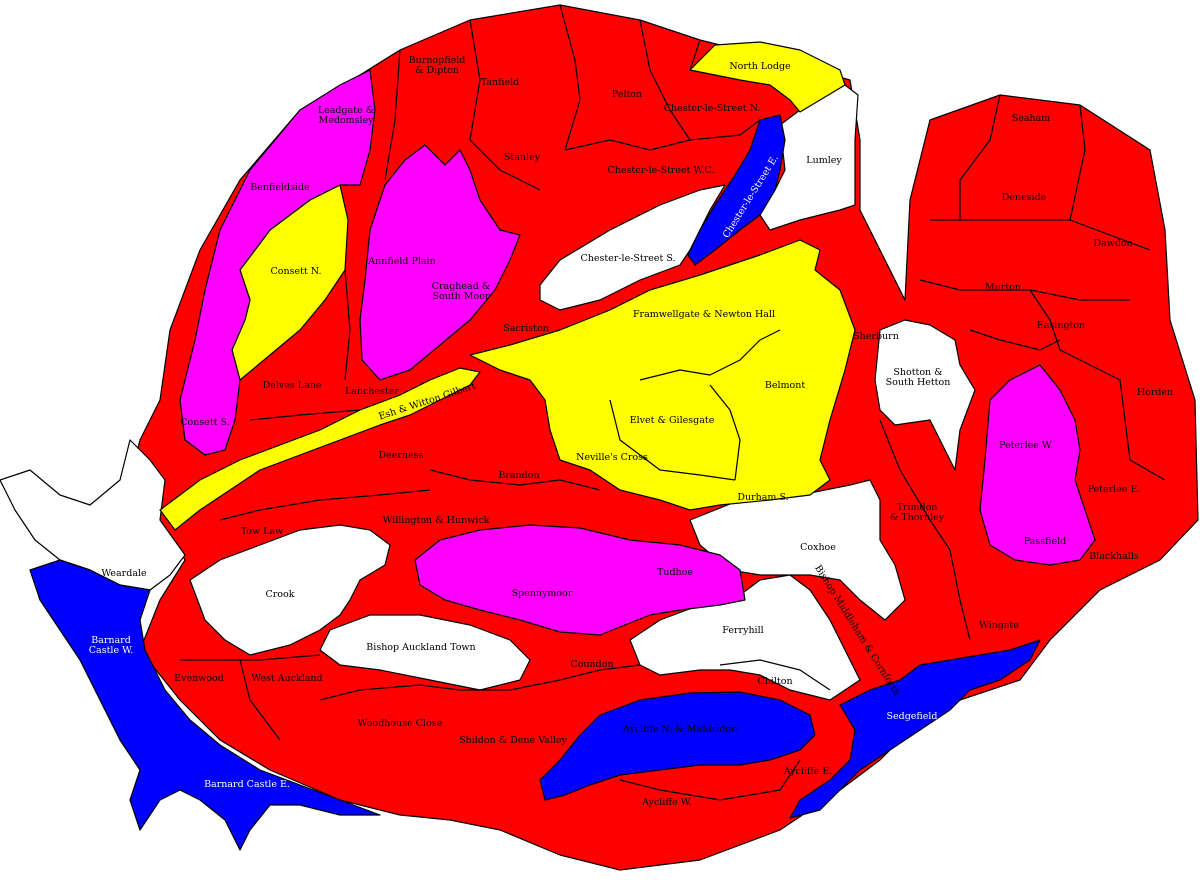 The height and width of the screenshot is (880, 1200). What do you see at coordinates (876, 336) in the screenshot?
I see `label-sherburn: Sherburn` at bounding box center [876, 336].